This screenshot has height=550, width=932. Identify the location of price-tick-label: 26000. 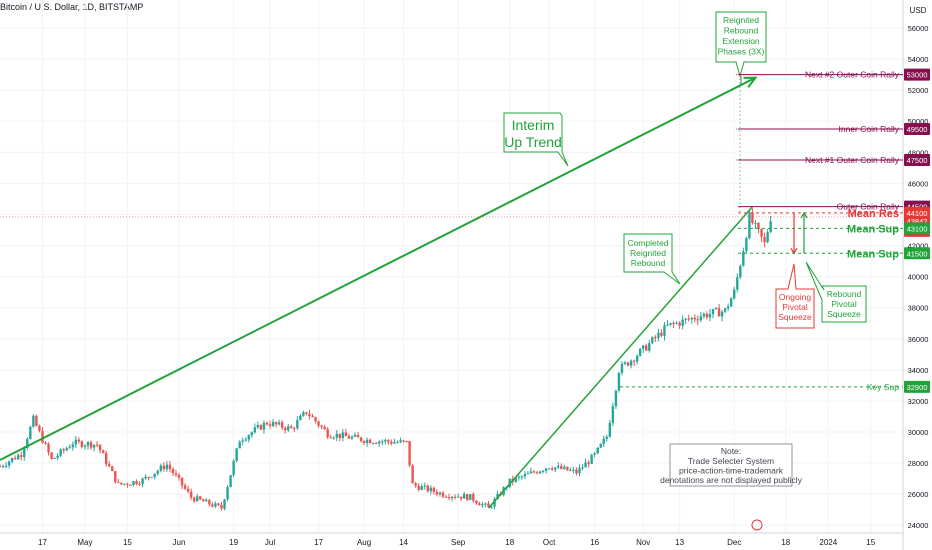
(918, 494).